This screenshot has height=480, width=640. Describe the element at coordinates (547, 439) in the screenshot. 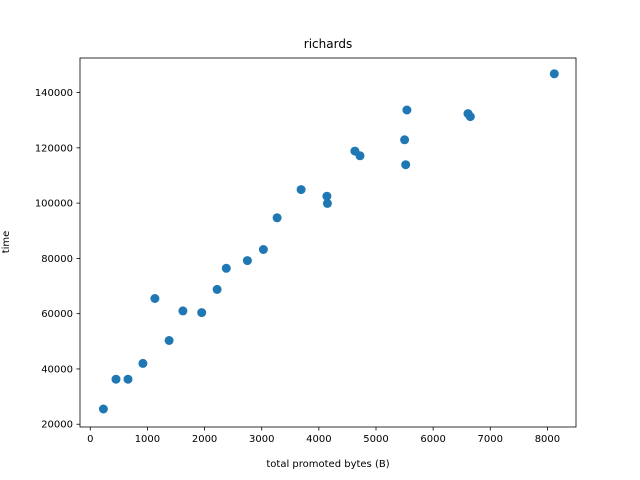

I see `x-tick-label: 8000` at that location.